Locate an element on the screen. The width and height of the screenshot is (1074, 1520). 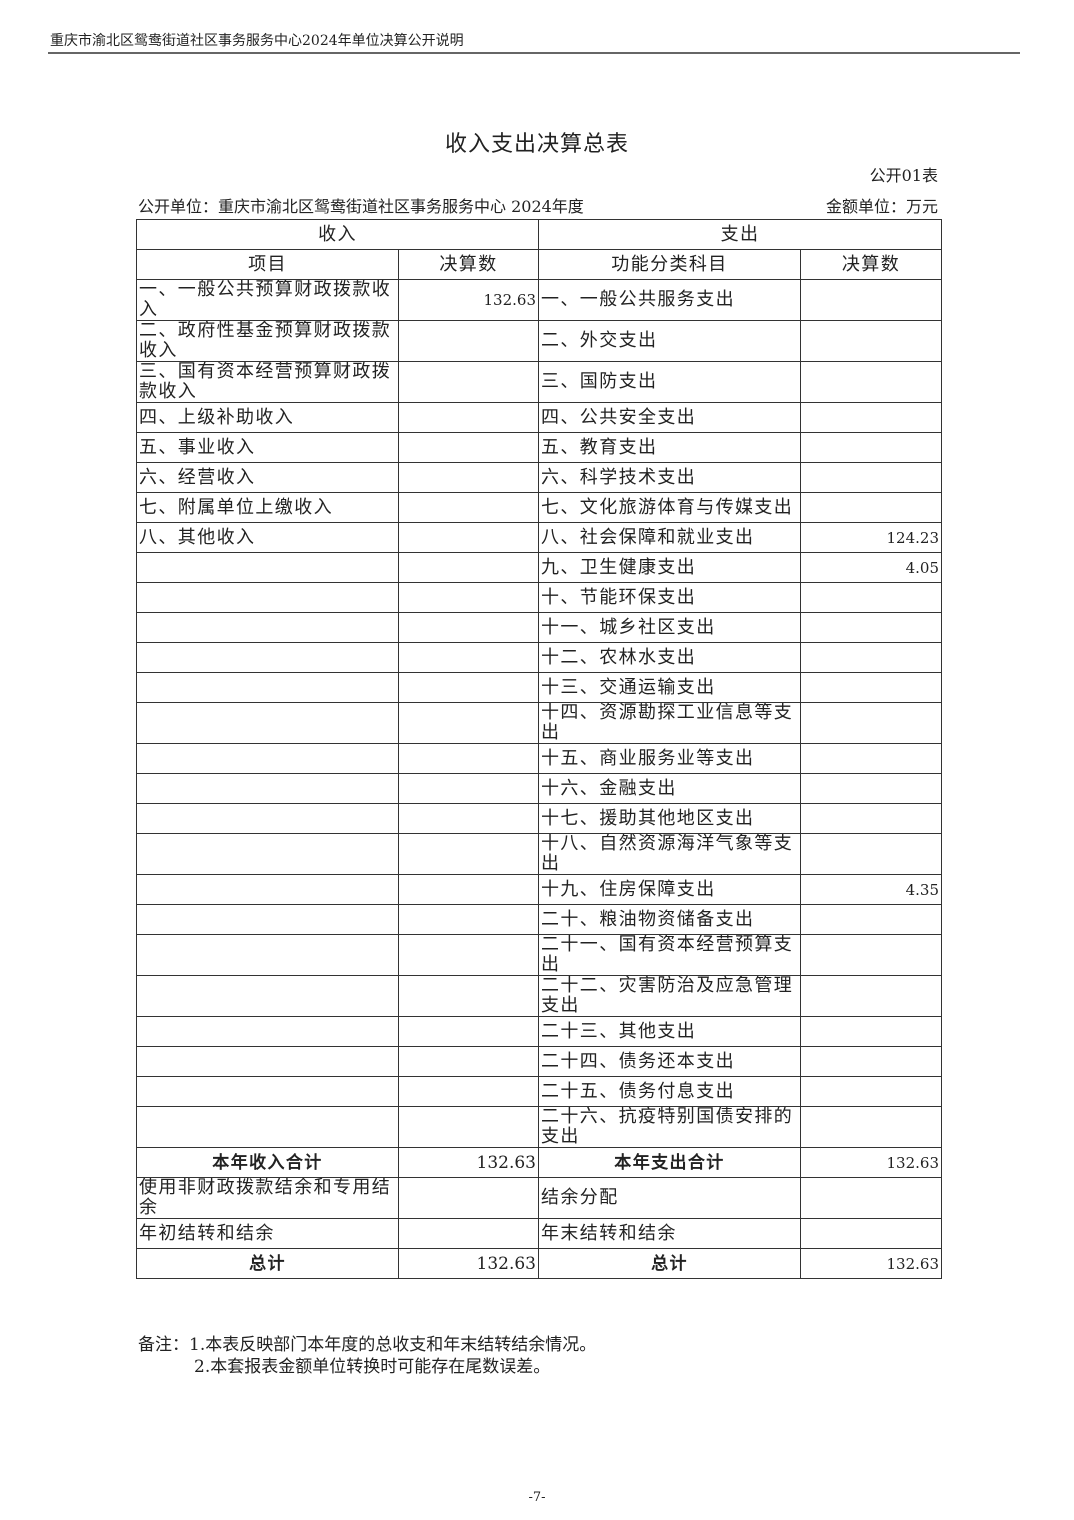
income-item: 使用非财政拨款结余和专用结余 is located at coordinates (267, 1198).